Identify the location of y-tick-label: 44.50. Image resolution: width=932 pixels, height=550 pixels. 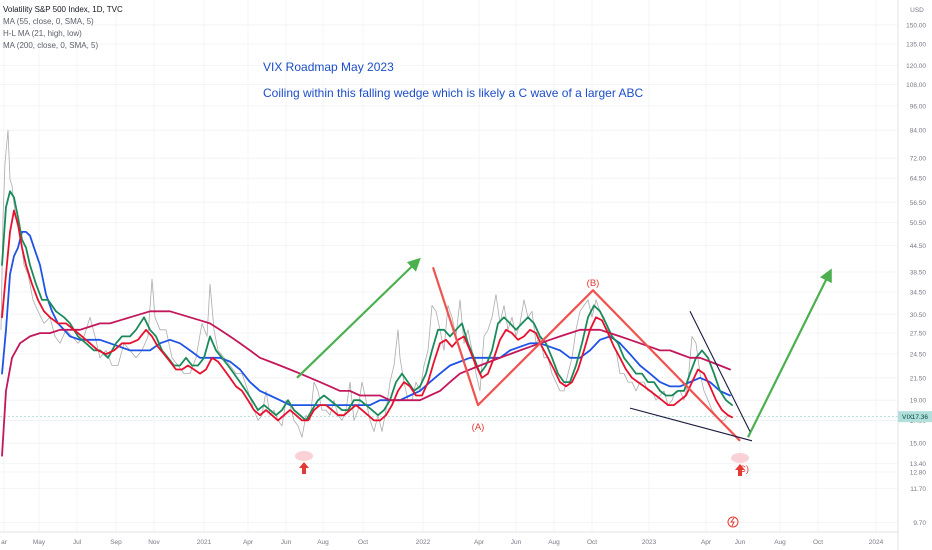
(918, 246).